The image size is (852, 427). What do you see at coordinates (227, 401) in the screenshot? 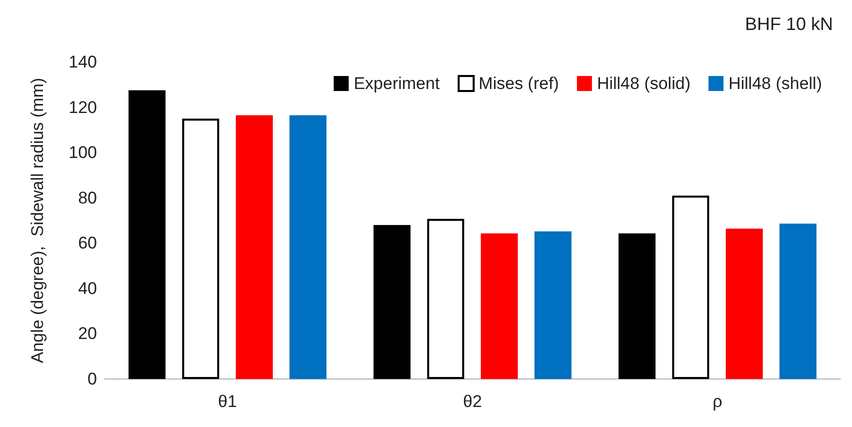
I see `x-tick-label: θ1` at bounding box center [227, 401].